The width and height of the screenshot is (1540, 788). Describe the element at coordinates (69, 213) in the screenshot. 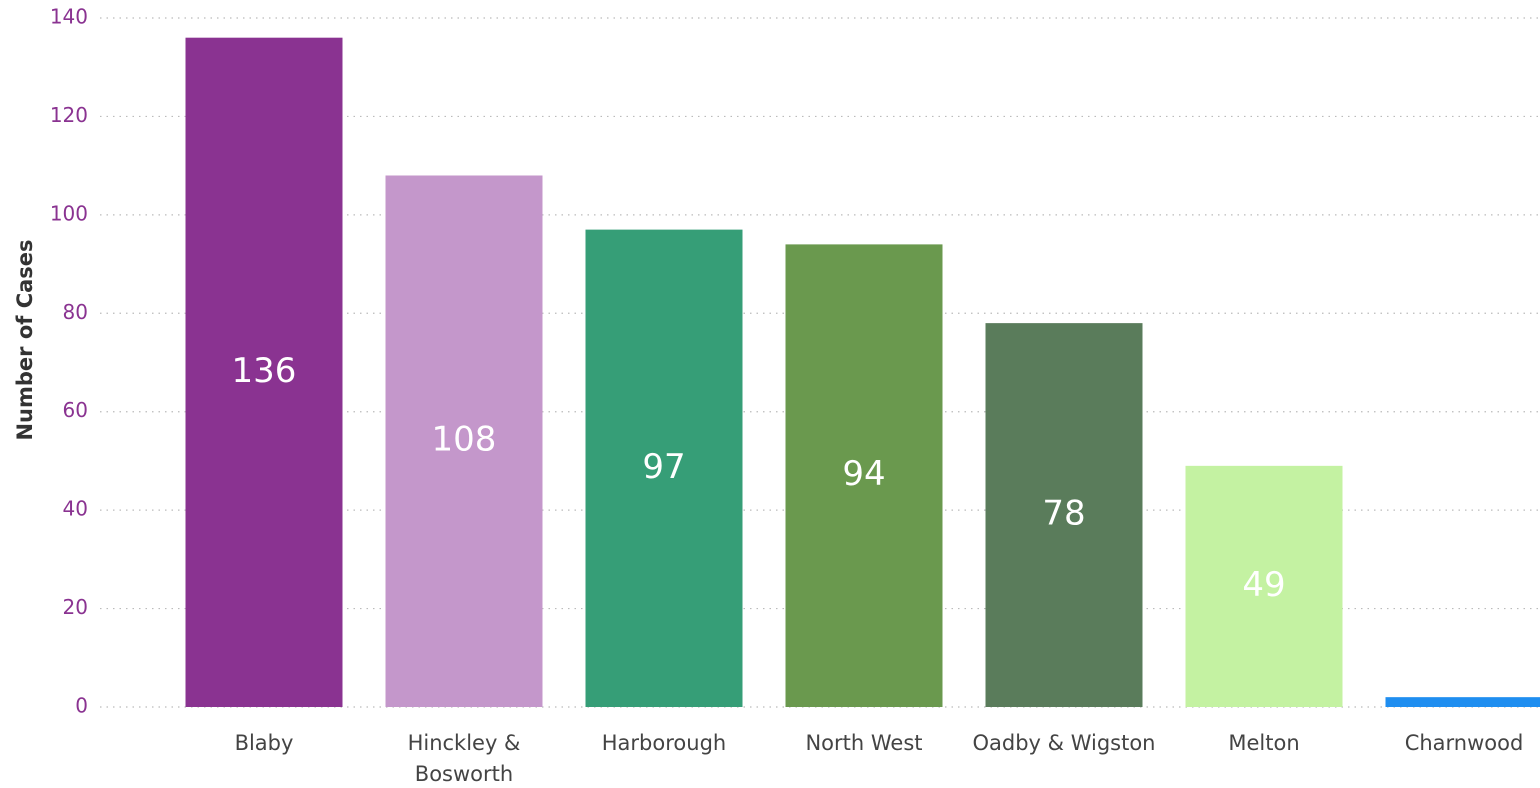

I see `y-tick-label: 100` at that location.